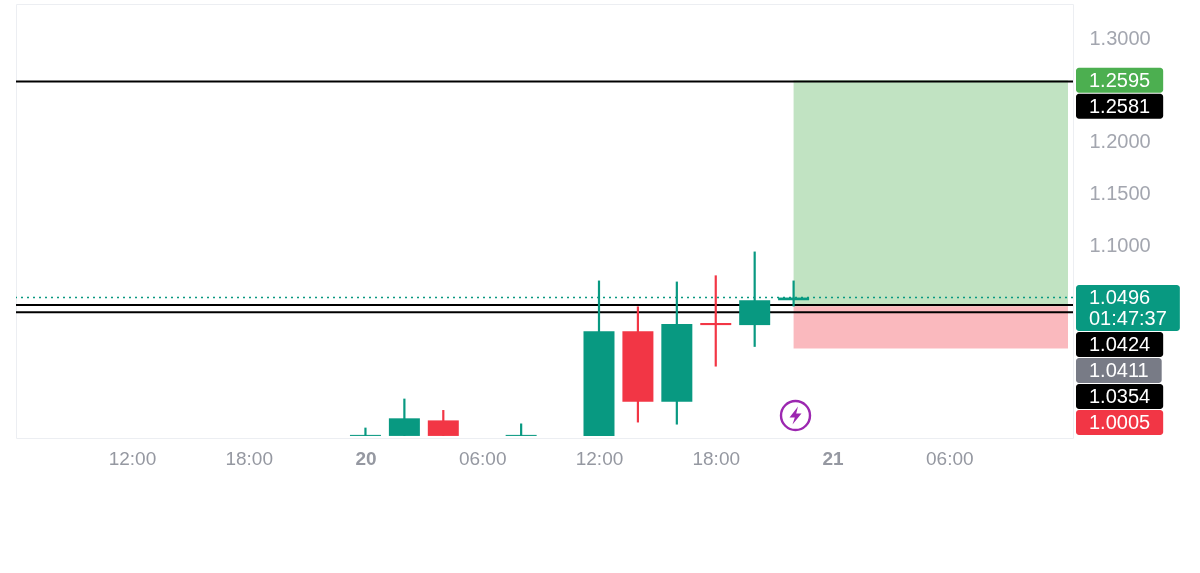  I want to click on y-tick-label: 1.1000, so click(1120, 244).